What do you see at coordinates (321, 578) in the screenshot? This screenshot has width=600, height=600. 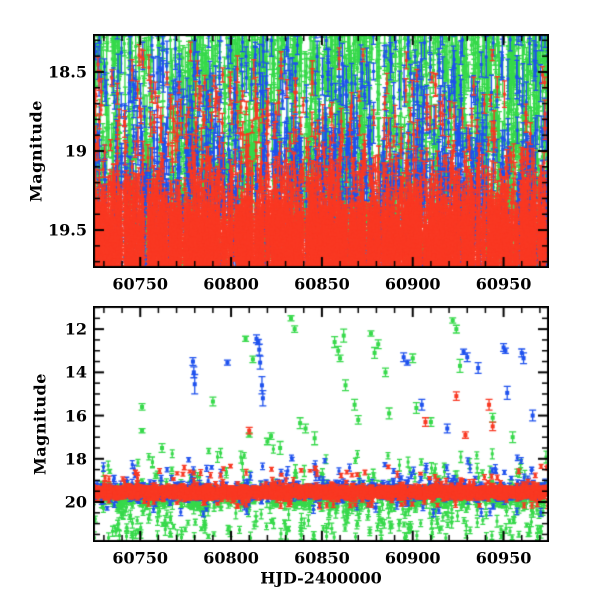 I see `x-axis-title: HJD-2400000` at bounding box center [321, 578].